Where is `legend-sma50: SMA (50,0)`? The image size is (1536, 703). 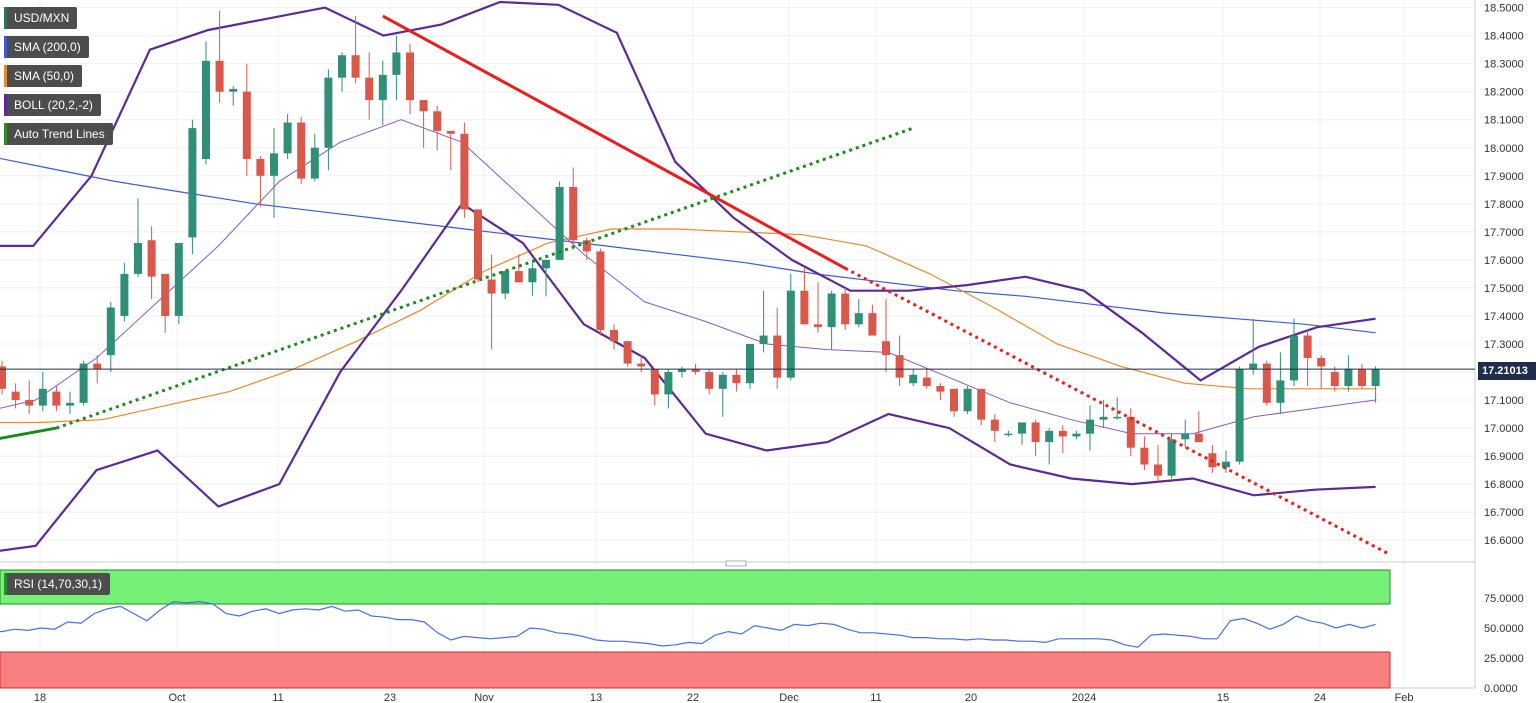
legend-sma50: SMA (50,0) is located at coordinates (43, 76).